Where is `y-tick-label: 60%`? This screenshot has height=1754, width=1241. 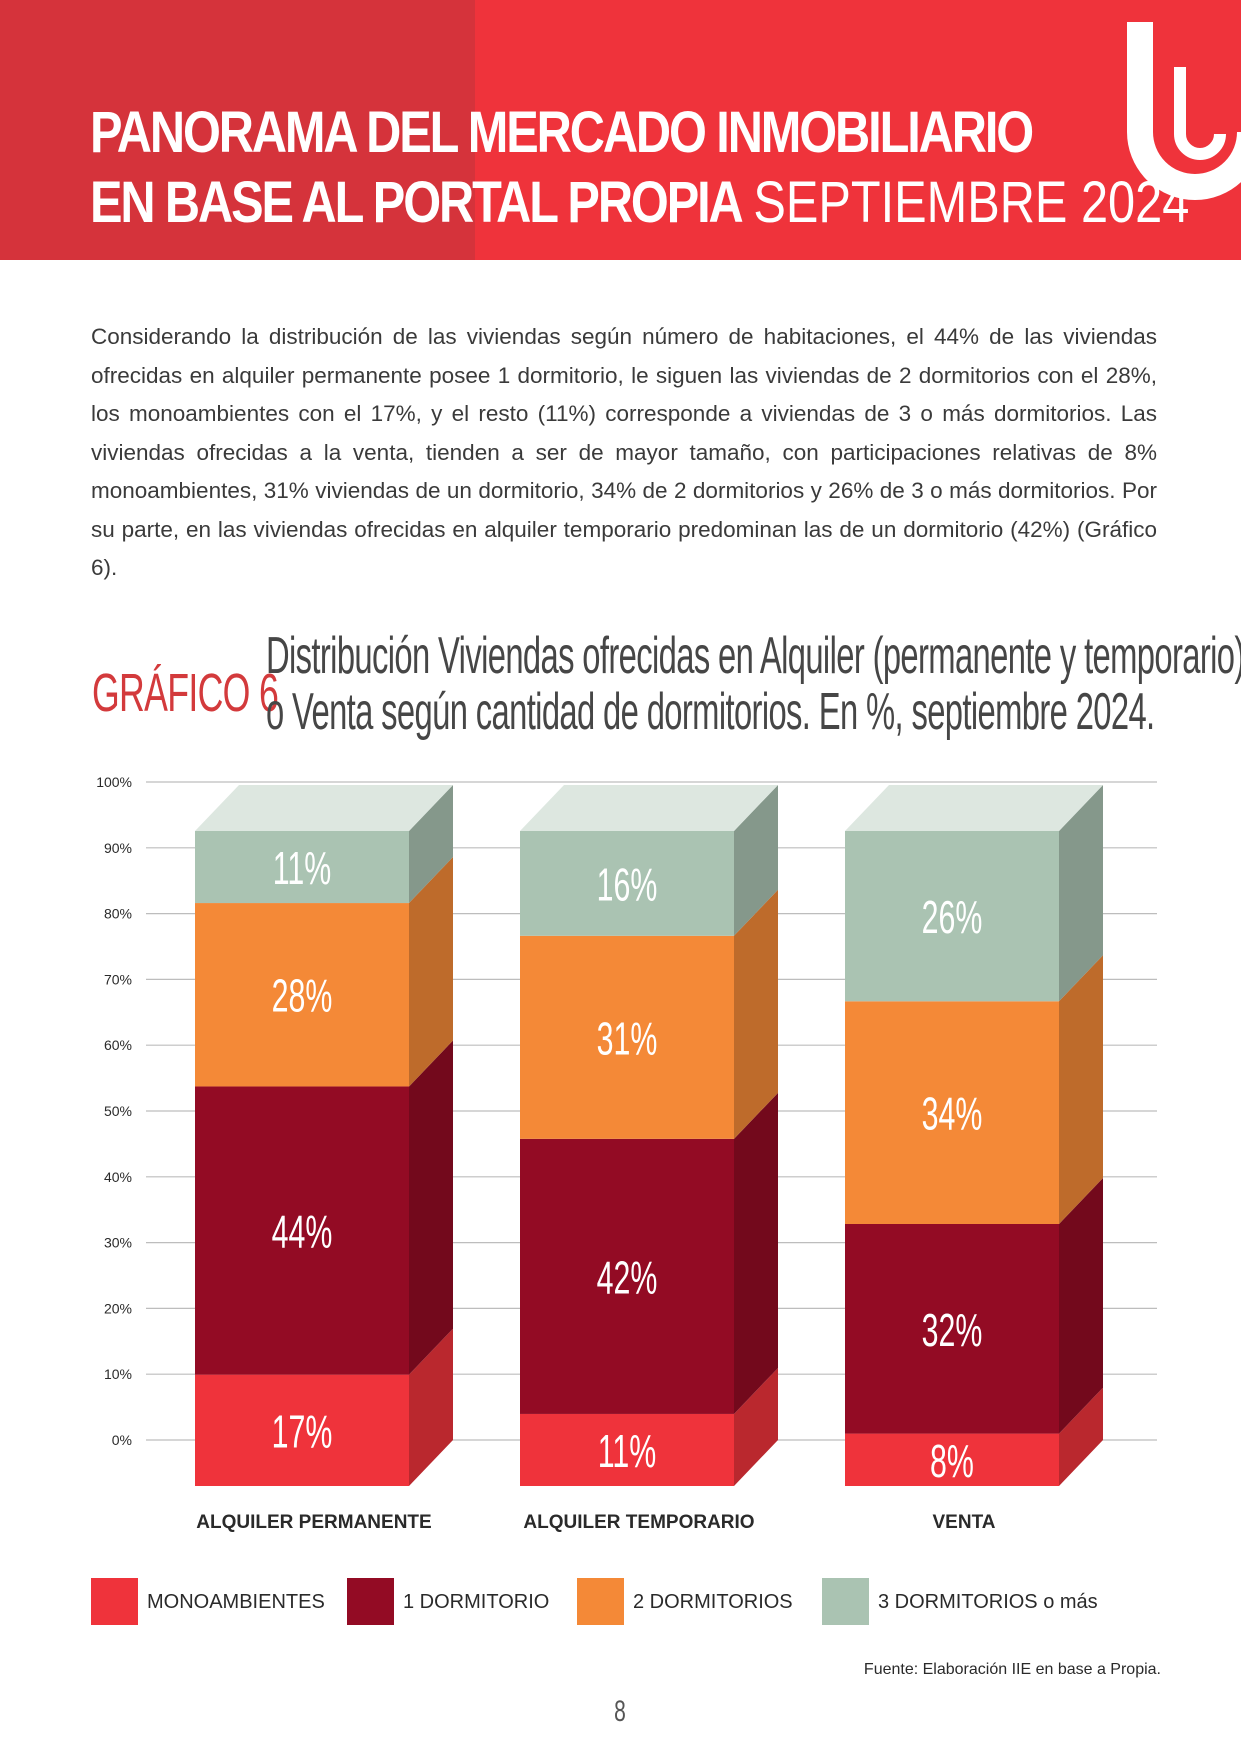 y-tick-label: 60% is located at coordinates (118, 1045).